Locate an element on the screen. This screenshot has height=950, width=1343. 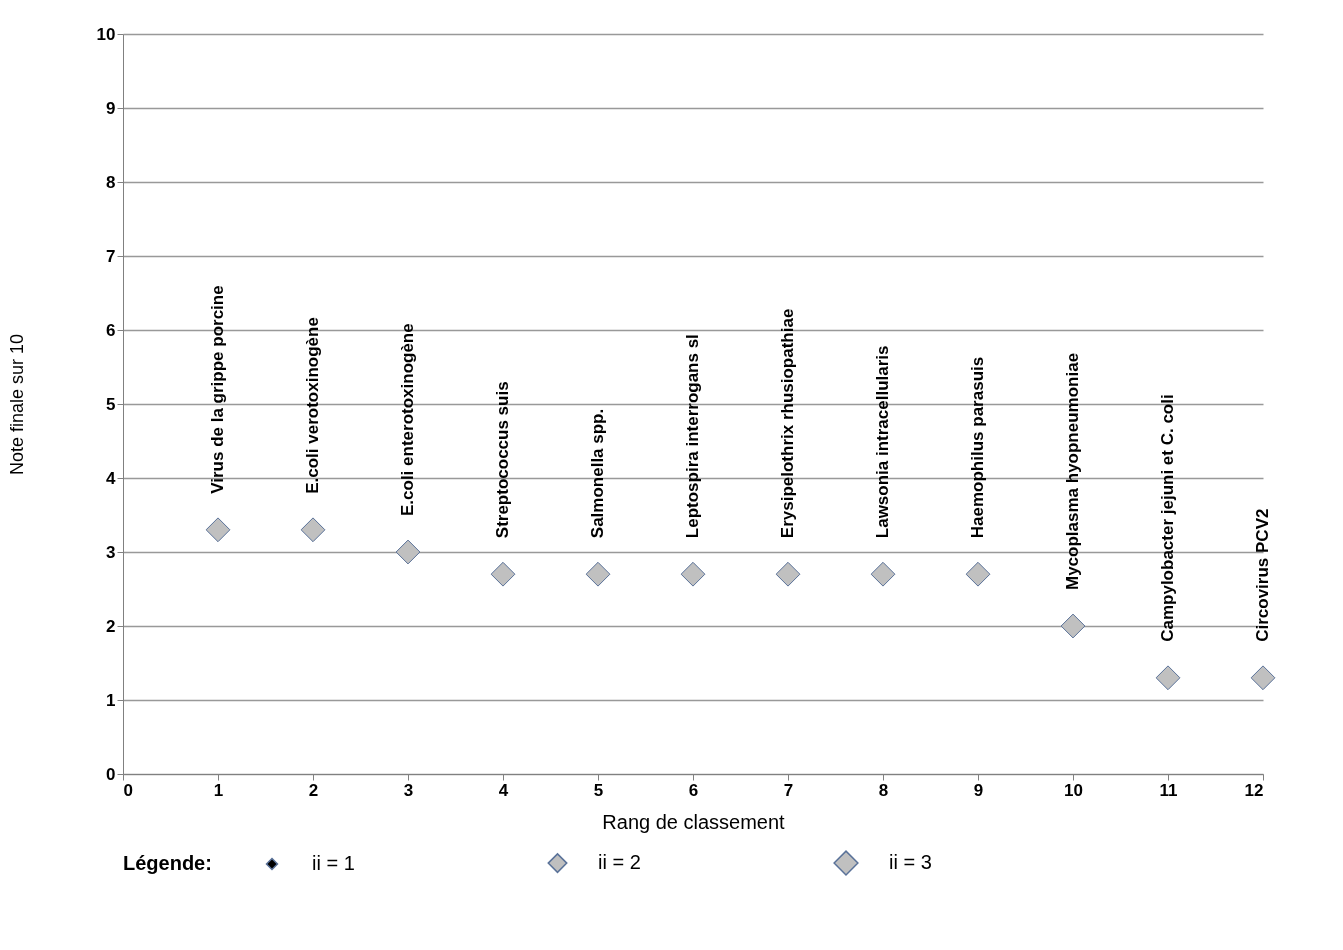
x-tick-label: 0 is located at coordinates (128, 790).